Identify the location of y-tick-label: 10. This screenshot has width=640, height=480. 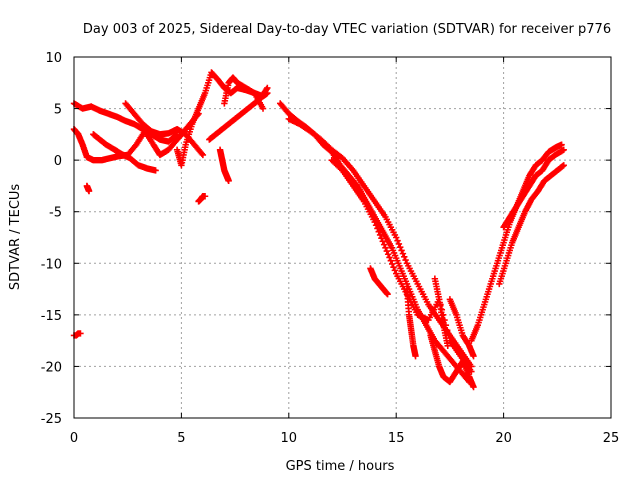
(53, 58).